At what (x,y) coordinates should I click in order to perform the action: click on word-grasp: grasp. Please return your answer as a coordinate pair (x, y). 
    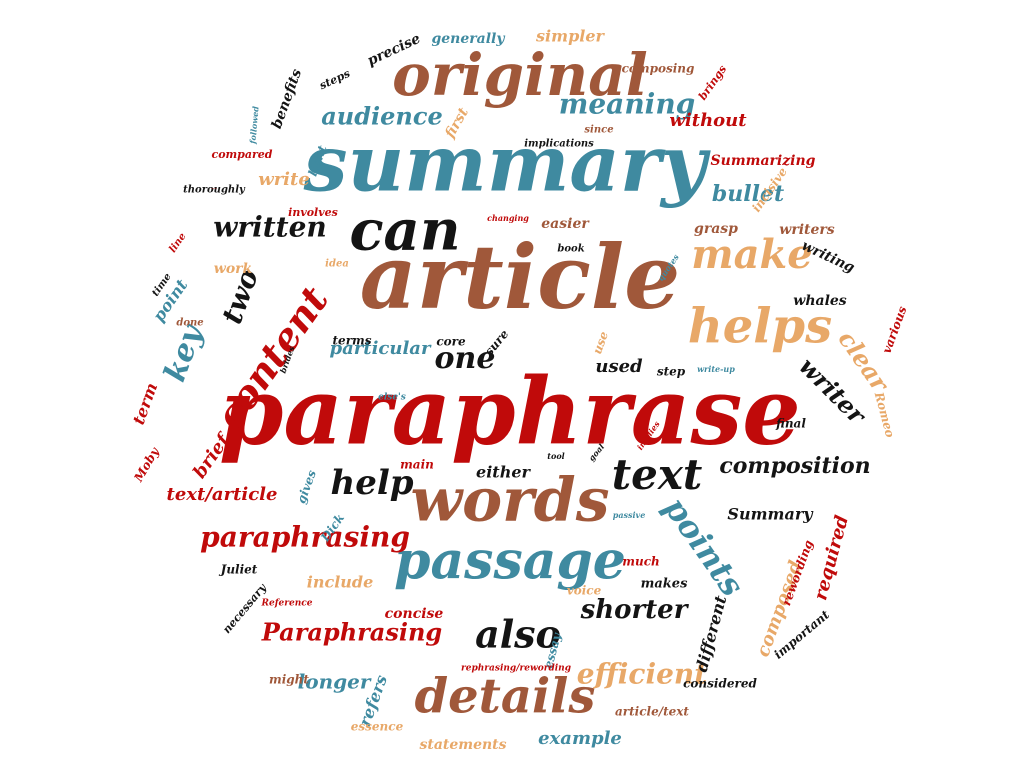
    Looking at the image, I should click on (716, 229).